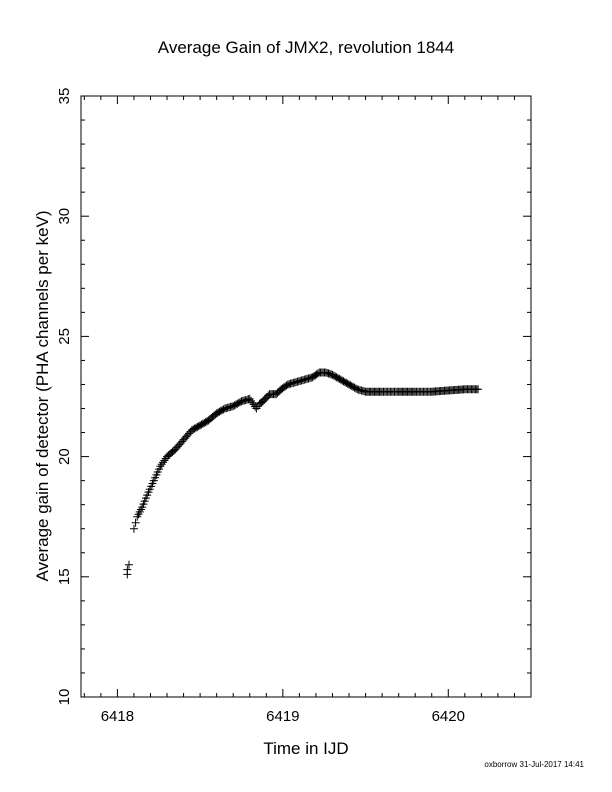 The width and height of the screenshot is (612, 792). What do you see at coordinates (306, 47) in the screenshot?
I see `chart-title: Average Gain of JMX2, revolution 1844` at bounding box center [306, 47].